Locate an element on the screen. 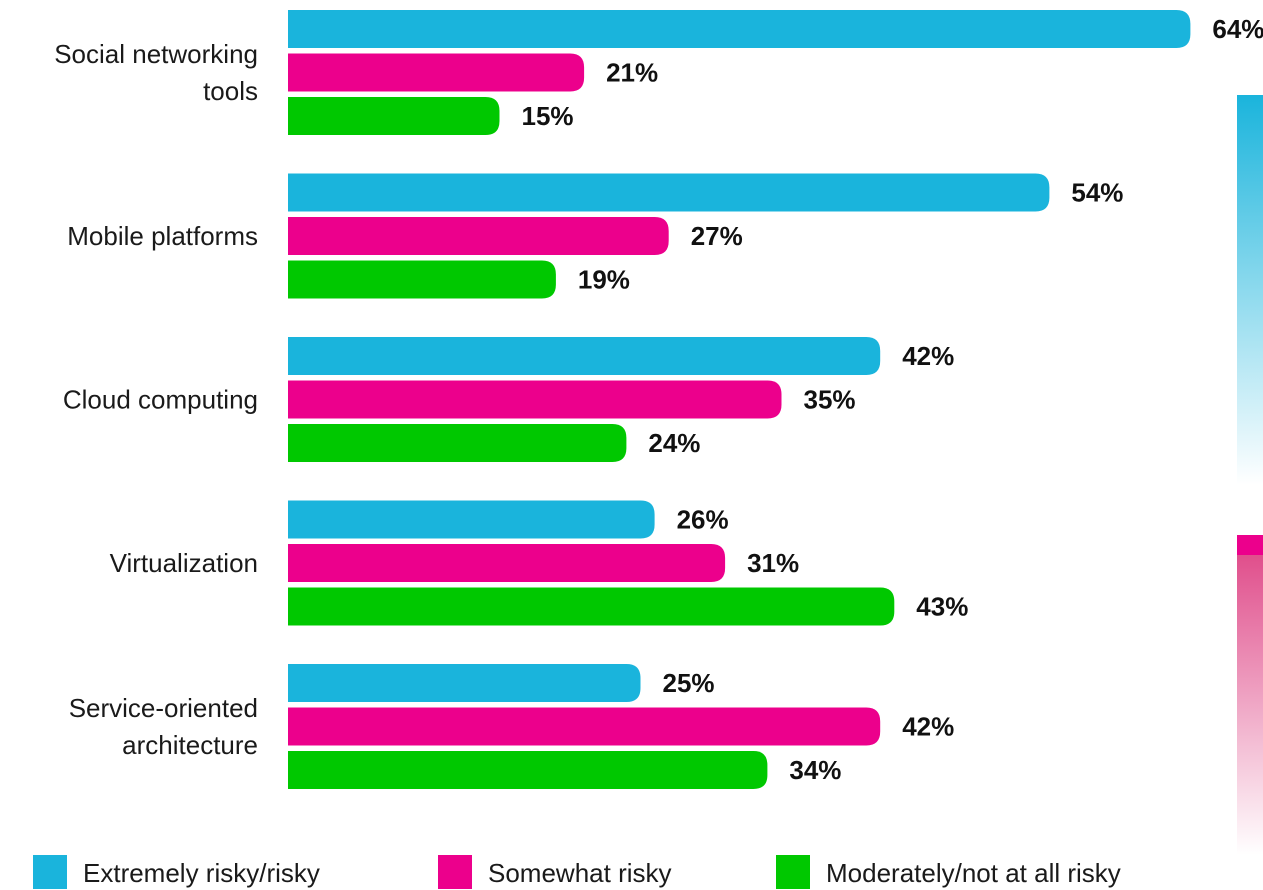  legend-item: Extremely risky/risky is located at coordinates (176, 872).